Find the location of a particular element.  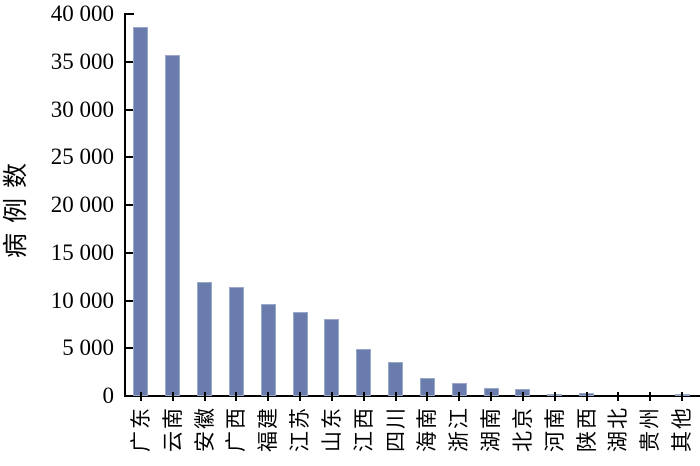

y-tick-label: 5 000 is located at coordinates (88, 348).